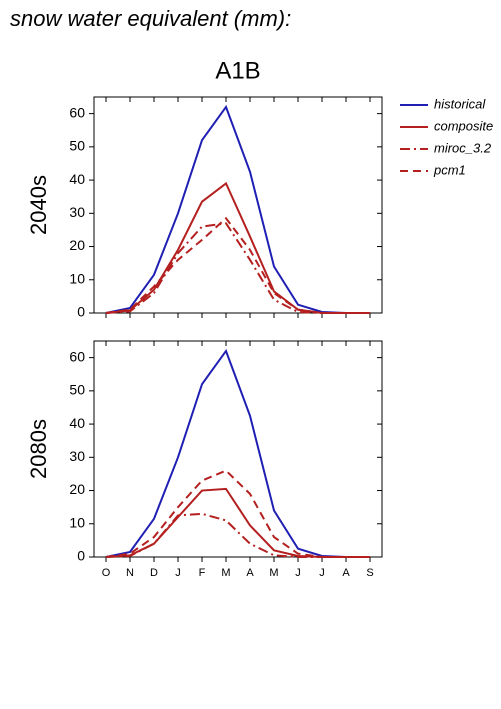 This screenshot has width=501, height=709. Describe the element at coordinates (38, 449) in the screenshot. I see `y-axis-label: 2080s` at that location.